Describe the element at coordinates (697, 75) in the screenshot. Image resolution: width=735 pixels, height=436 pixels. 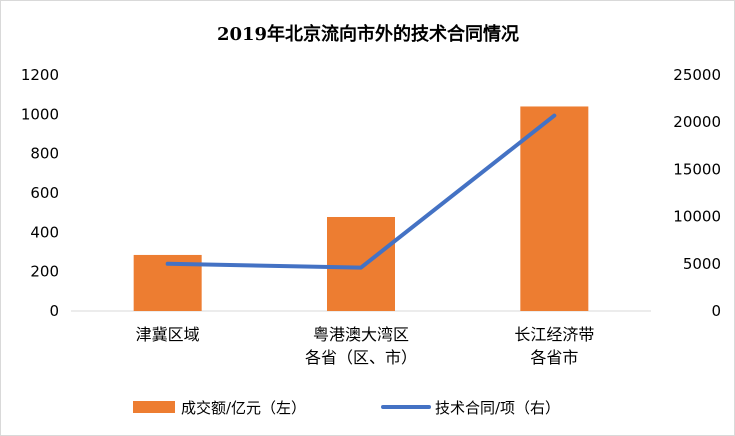
I see `right-tick-label: 25000` at that location.